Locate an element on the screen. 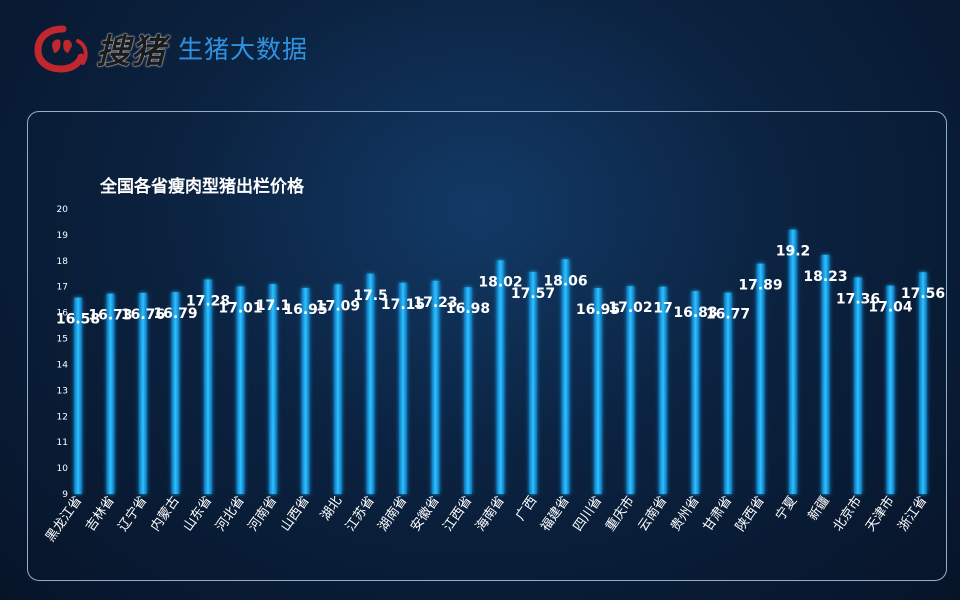 This screenshot has width=960, height=600. data-label: 17.1 is located at coordinates (273, 306).